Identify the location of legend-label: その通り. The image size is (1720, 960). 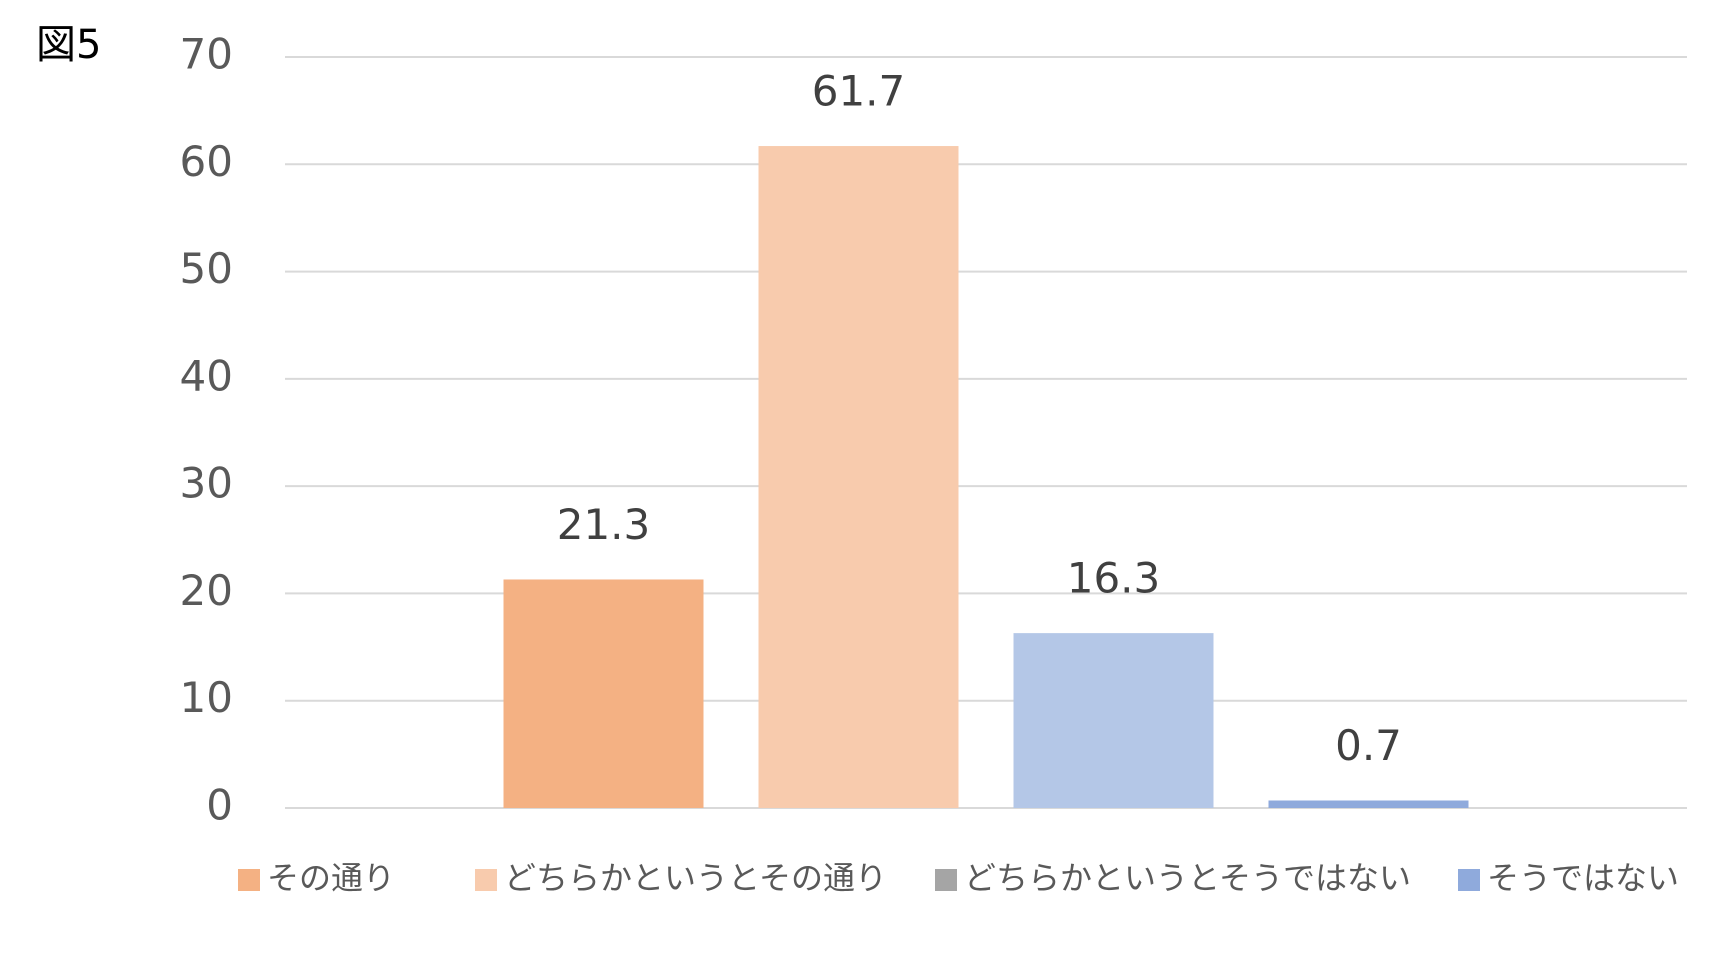
(331, 878).